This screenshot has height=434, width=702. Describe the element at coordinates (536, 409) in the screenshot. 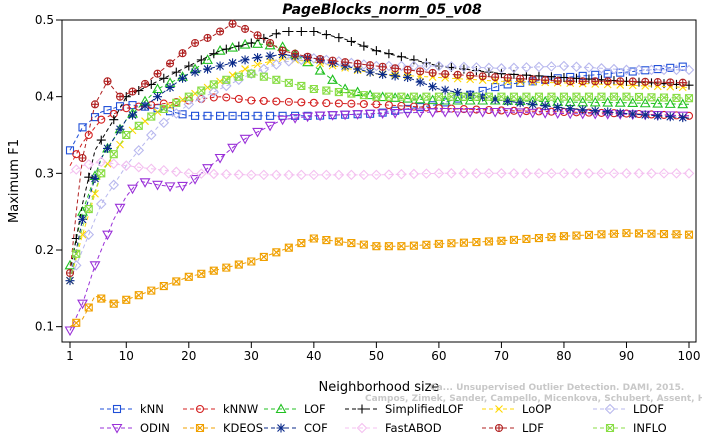

I see `legend-label-loop: LoOP` at that location.